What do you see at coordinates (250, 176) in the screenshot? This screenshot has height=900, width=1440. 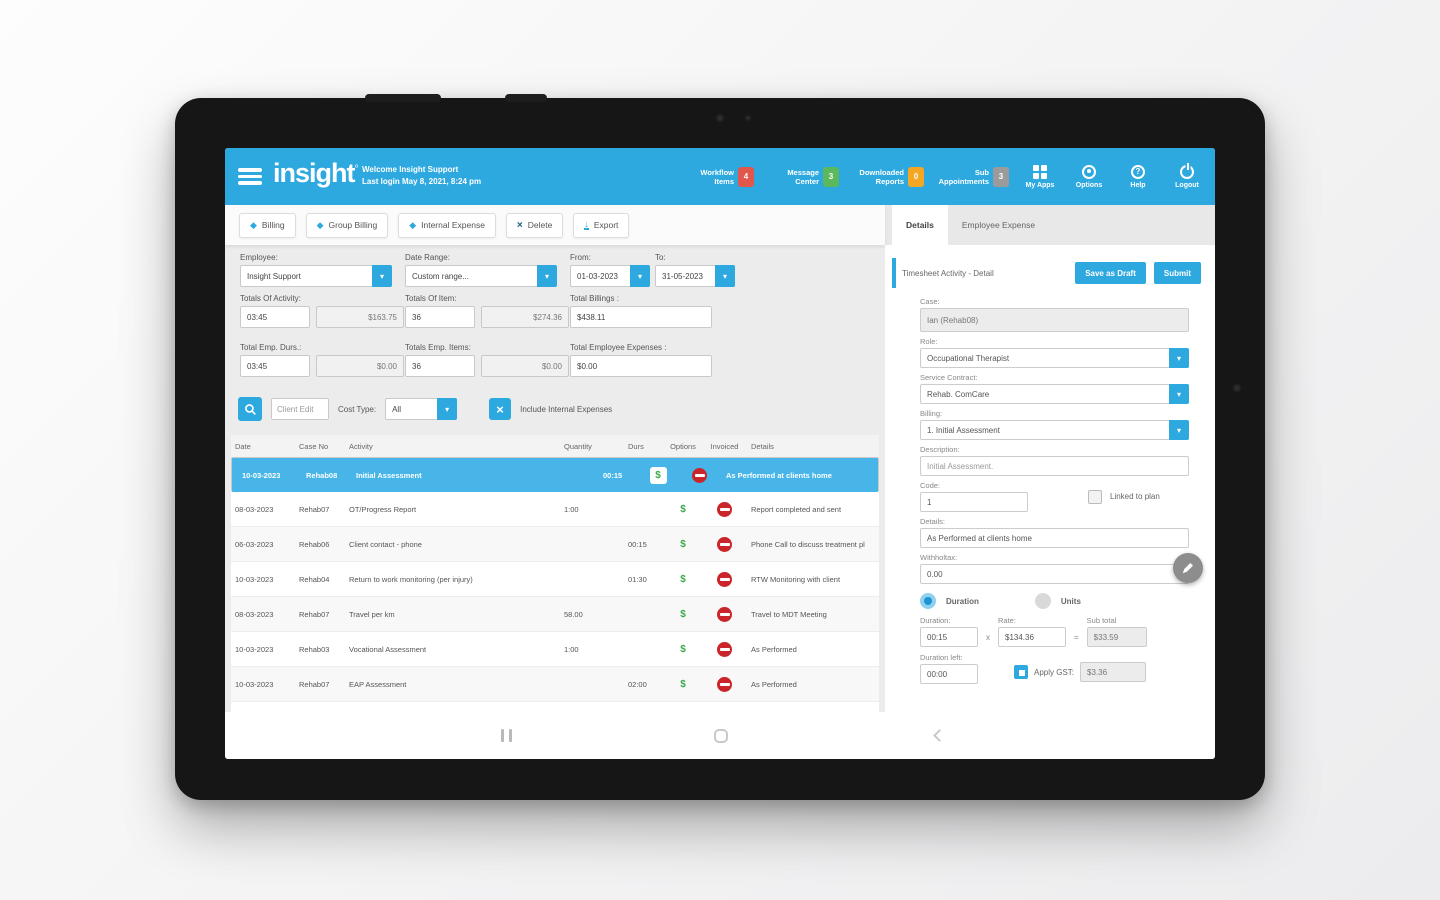 I see `menu-icon` at bounding box center [250, 176].